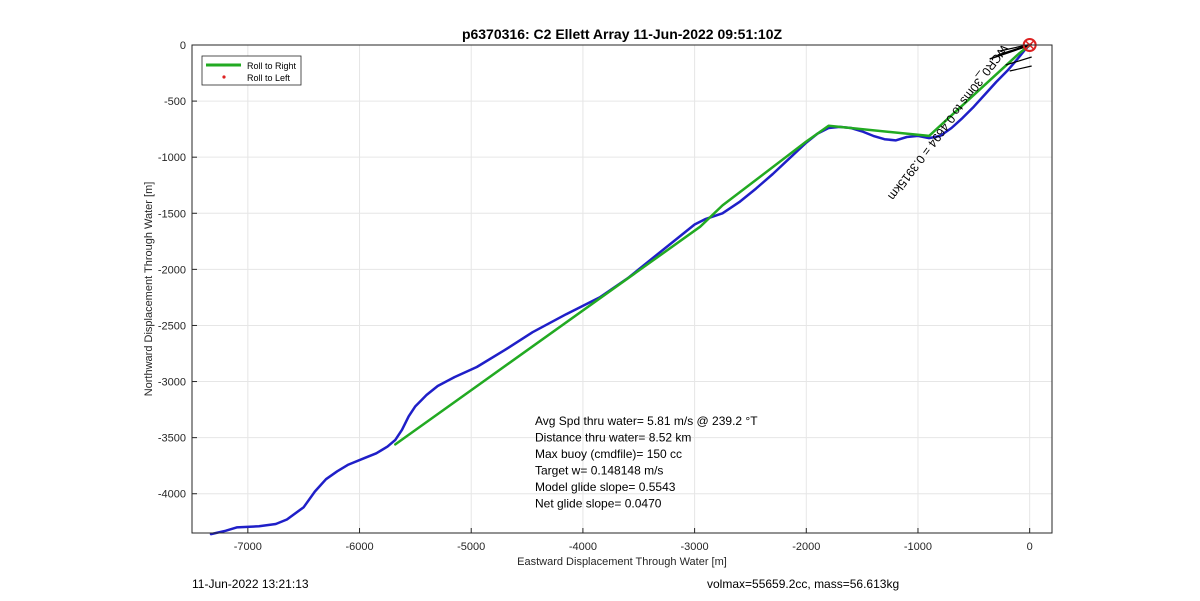  Describe the element at coordinates (806, 547) in the screenshot. I see `x-tick-label: -2000` at that location.